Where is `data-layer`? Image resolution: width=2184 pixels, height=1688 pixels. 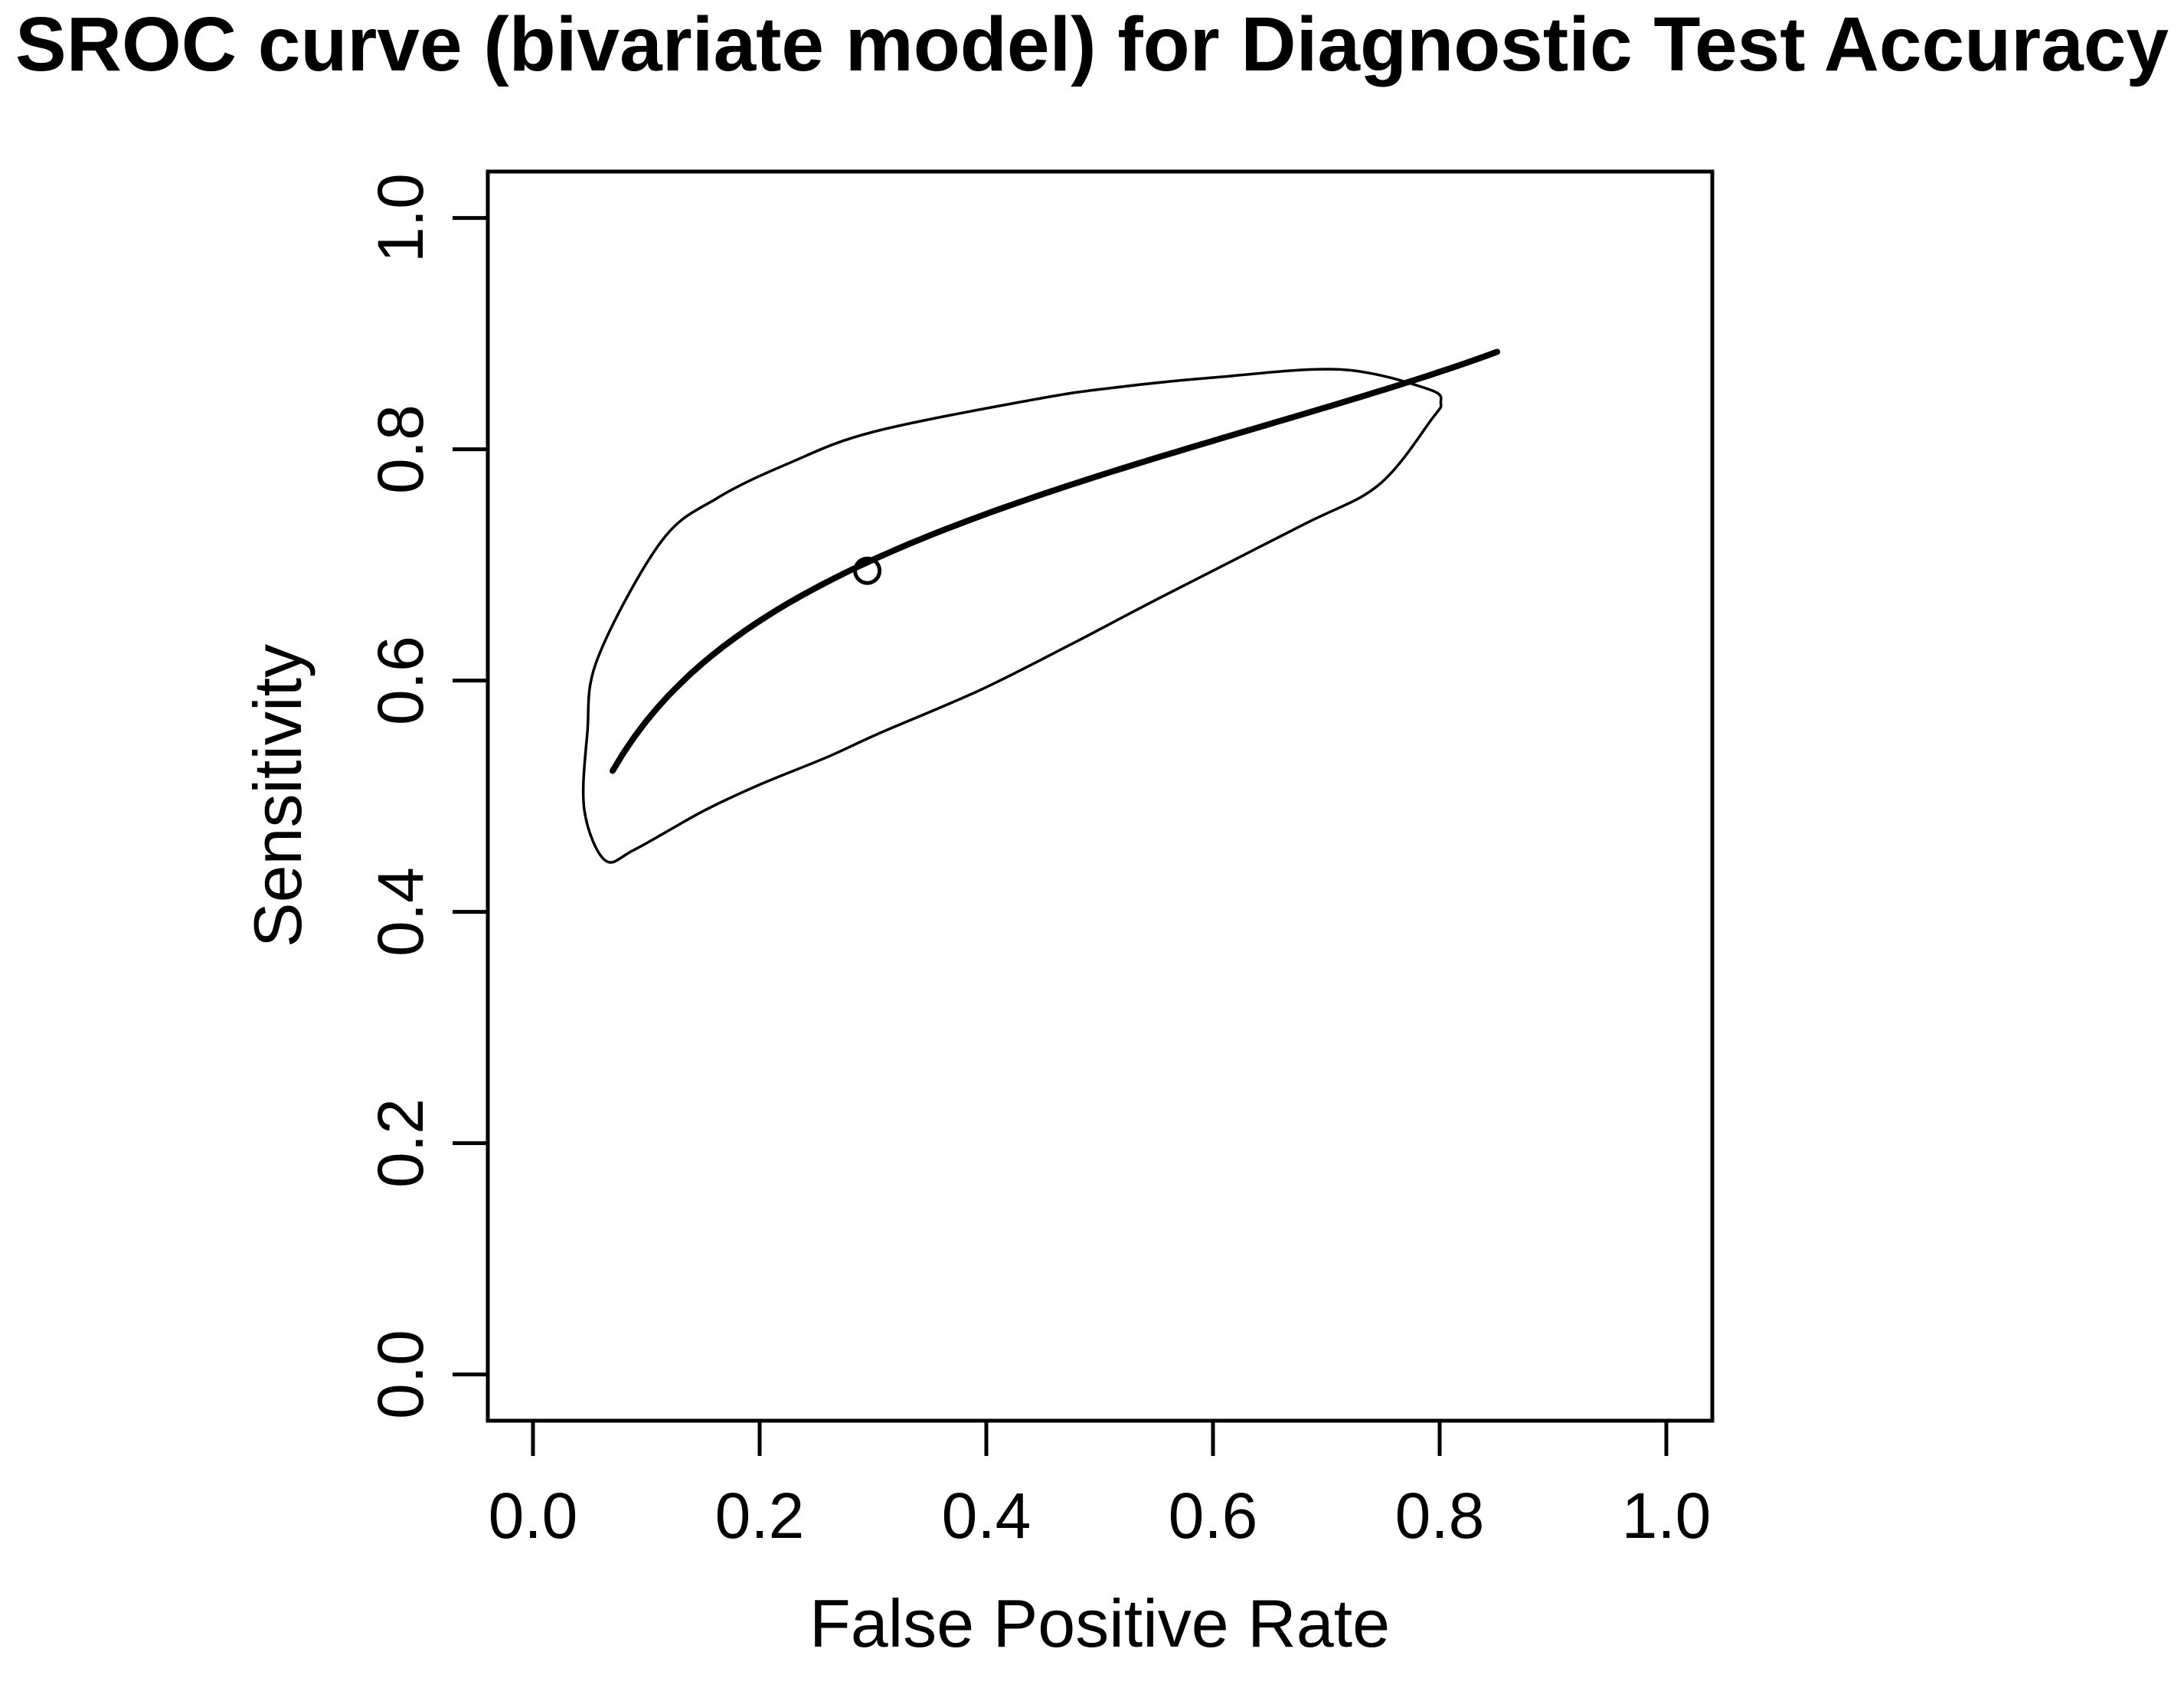
data-layer is located at coordinates (1040, 606).